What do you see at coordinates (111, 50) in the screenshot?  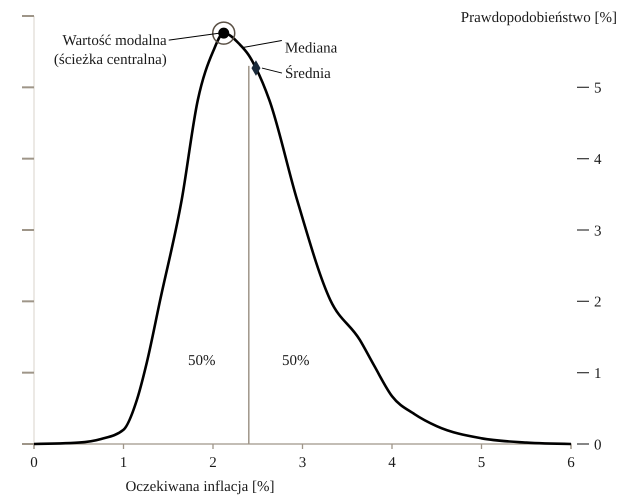 I see `annotation: Wartość modalna (ścieżka centralna)` at bounding box center [111, 50].